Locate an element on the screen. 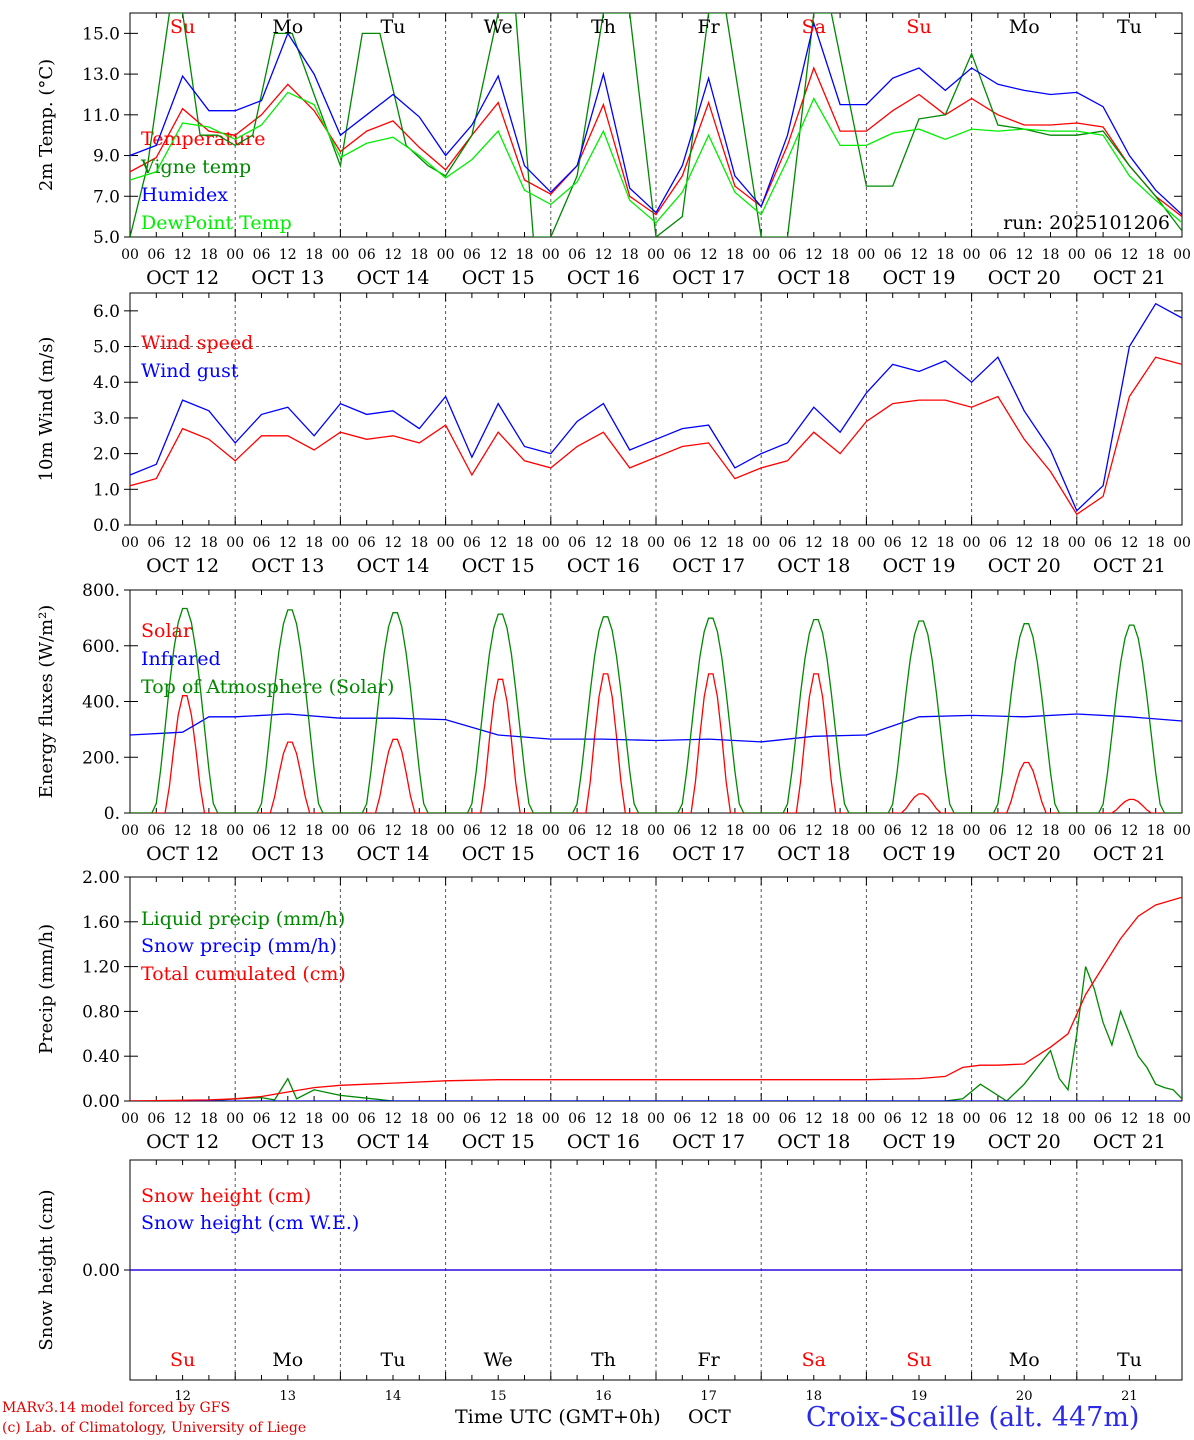  y-axis-label: Precip (mm/h) is located at coordinates (46, 989).